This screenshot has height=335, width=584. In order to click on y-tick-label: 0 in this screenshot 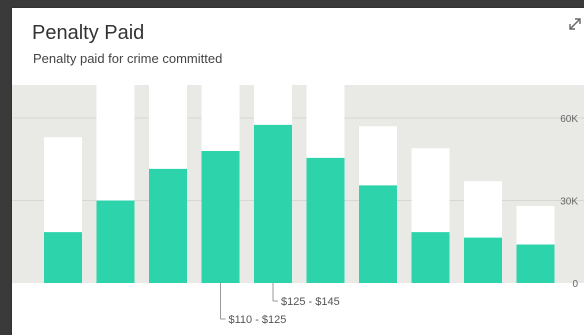, I will do `click(575, 284)`.